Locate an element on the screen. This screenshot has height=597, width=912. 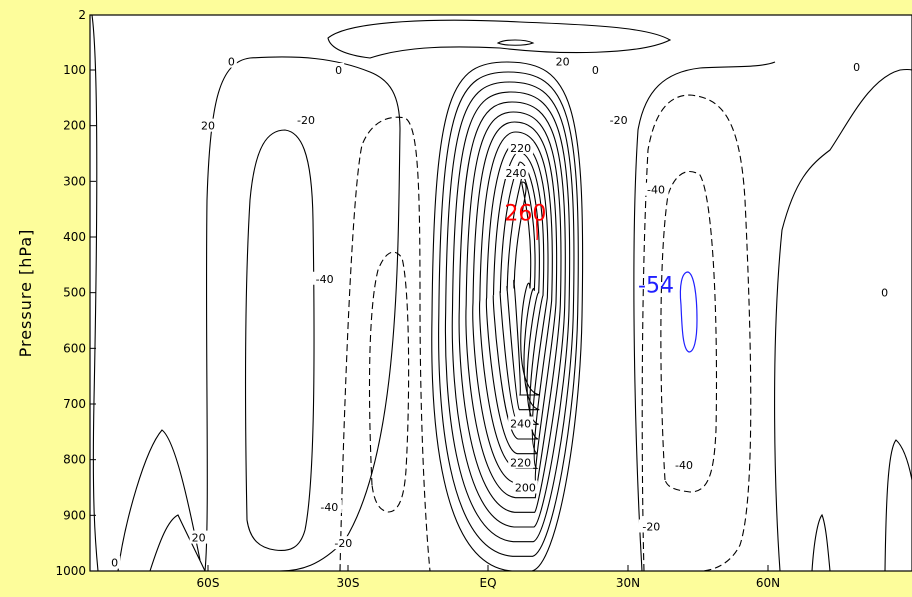
contour-nh-neg40 is located at coordinates (689, 332).